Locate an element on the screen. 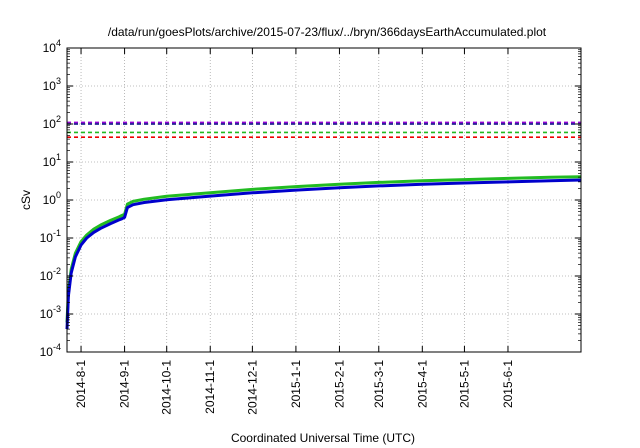 The image size is (640, 448). x-tick-label: 2015-6-1 is located at coordinates (508, 384).